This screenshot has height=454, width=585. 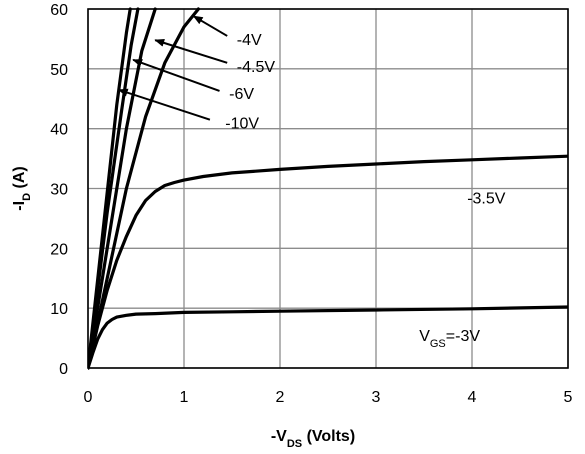 What do you see at coordinates (242, 124) in the screenshot?
I see `annotation-label-3: -10V` at bounding box center [242, 124].